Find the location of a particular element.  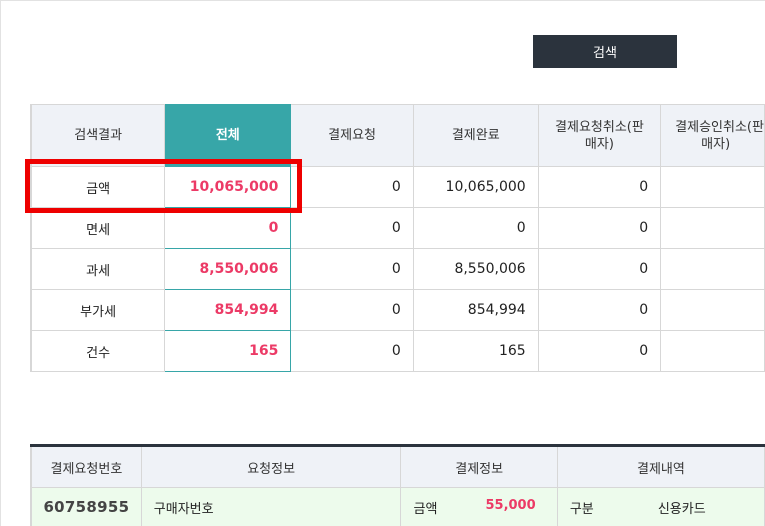

header-request-info: 요청정보 is located at coordinates (271, 466).